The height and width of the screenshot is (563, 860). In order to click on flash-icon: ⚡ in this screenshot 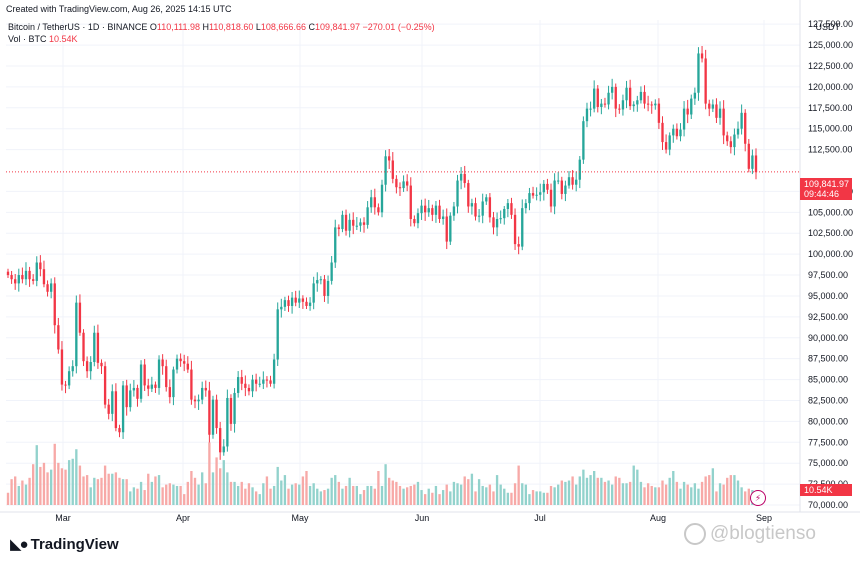, I will do `click(758, 498)`.